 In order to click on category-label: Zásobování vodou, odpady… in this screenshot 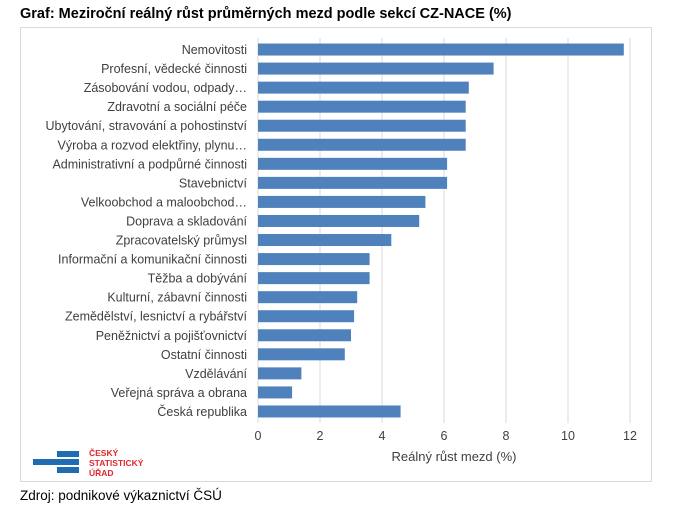, I will do `click(165, 88)`.